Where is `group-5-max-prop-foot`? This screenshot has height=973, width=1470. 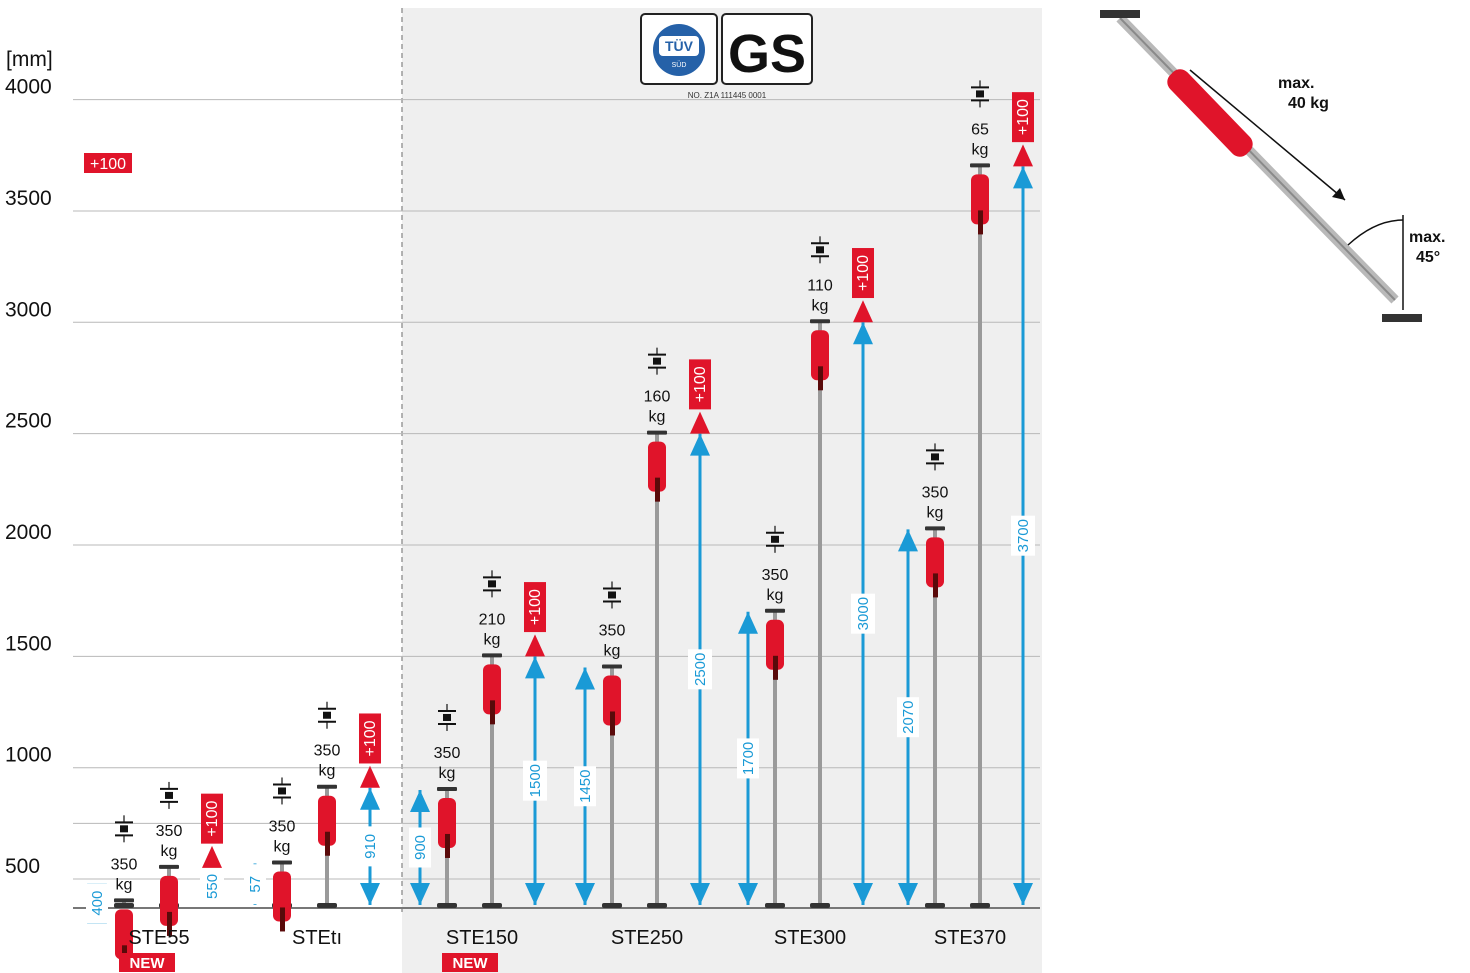
group-5-max-prop-foot is located at coordinates (820, 905).